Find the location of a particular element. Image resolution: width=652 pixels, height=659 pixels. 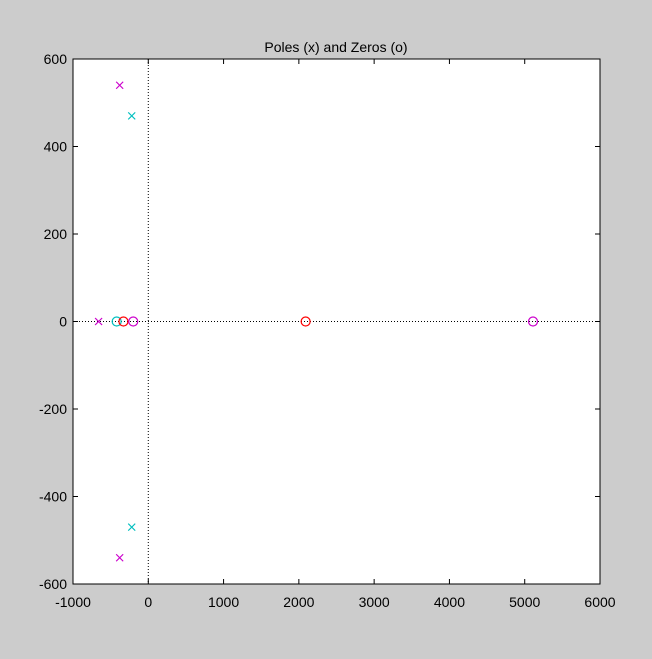

y-tick-label: -400 is located at coordinates (53, 497).